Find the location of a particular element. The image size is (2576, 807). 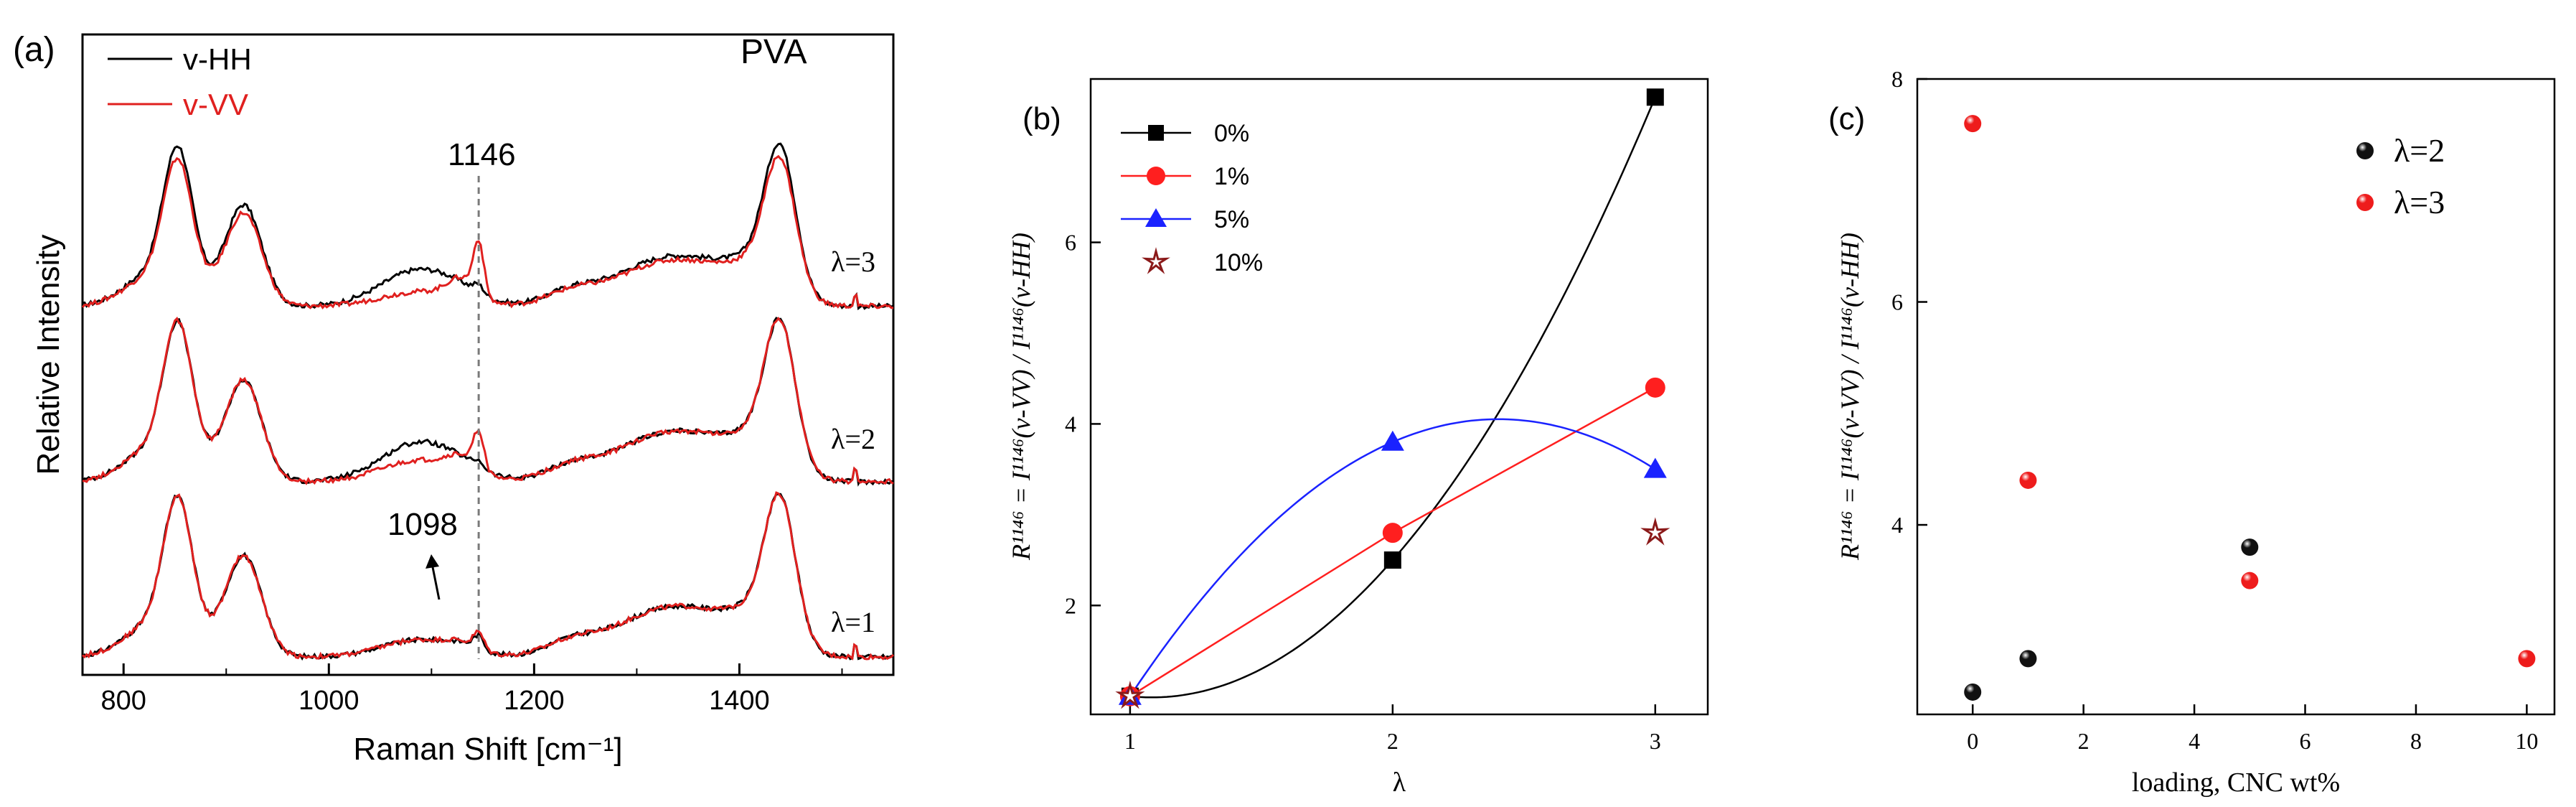

x-tick-label-c: 10 is located at coordinates (2526, 741).